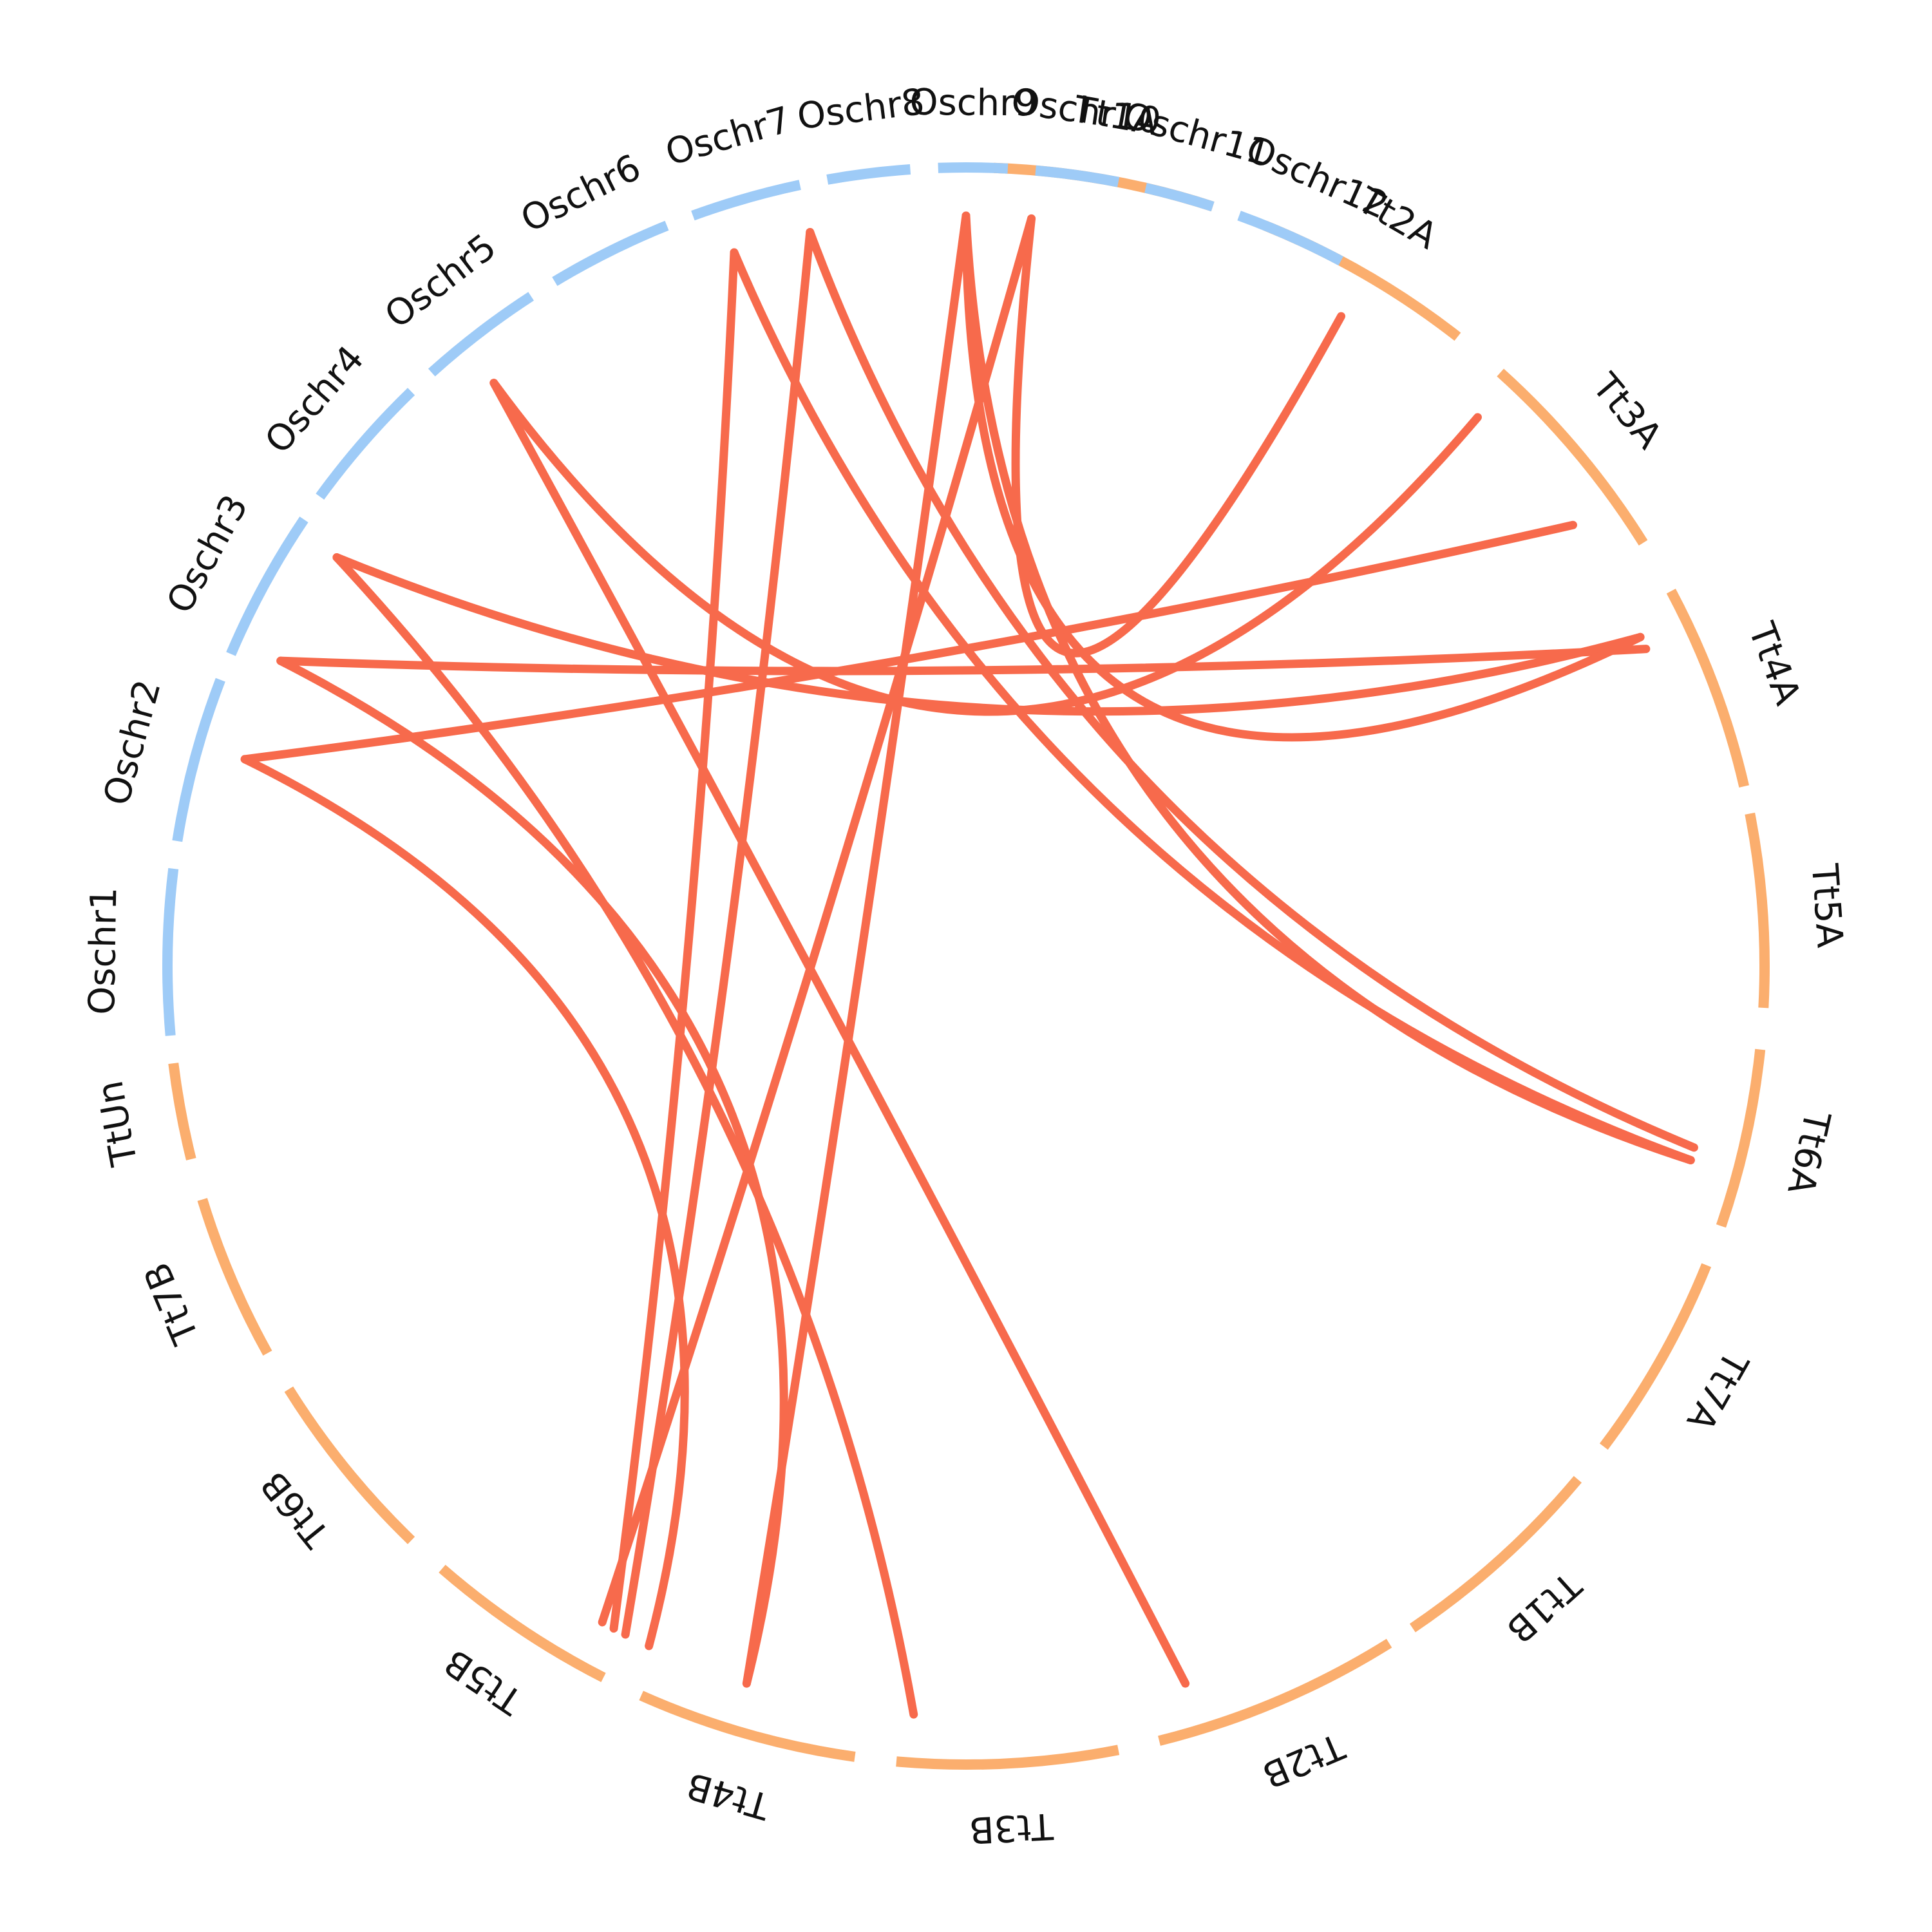  I want to click on link-oschr5-tt2a, so click(985, 547).